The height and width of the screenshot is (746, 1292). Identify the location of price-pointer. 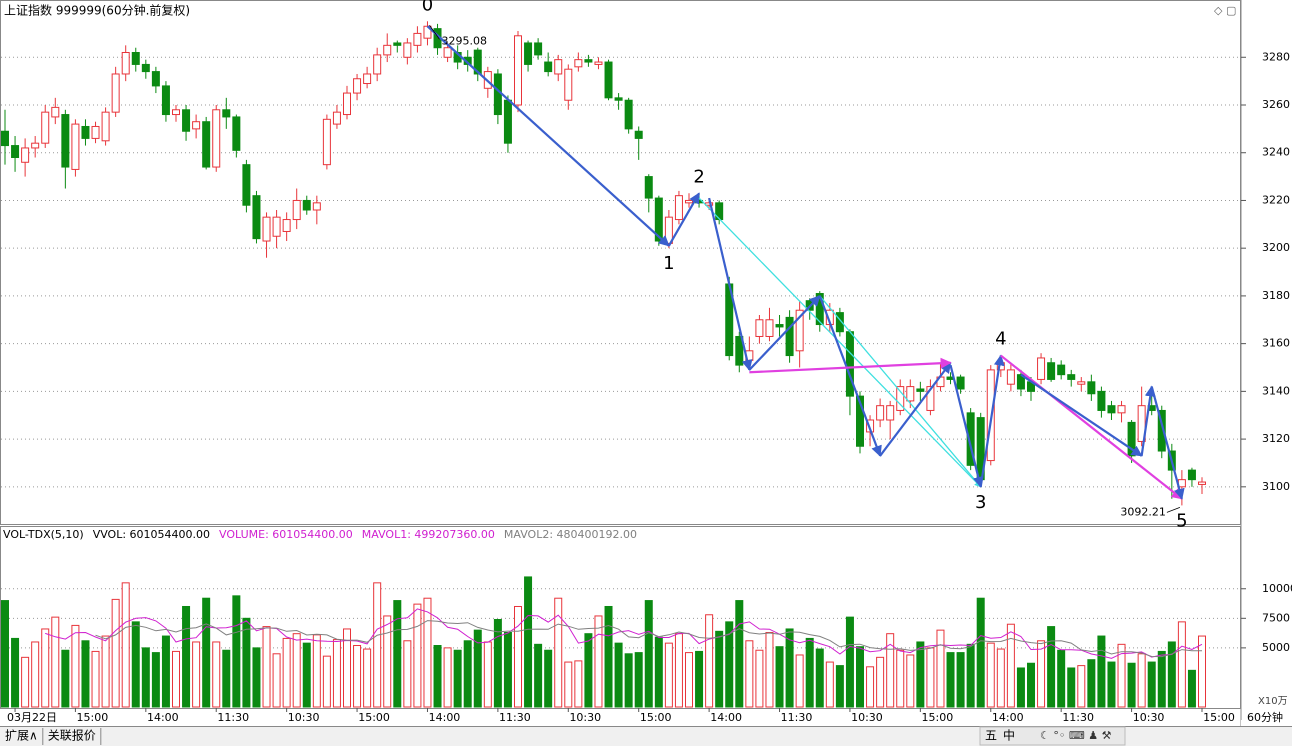
(1173, 510).